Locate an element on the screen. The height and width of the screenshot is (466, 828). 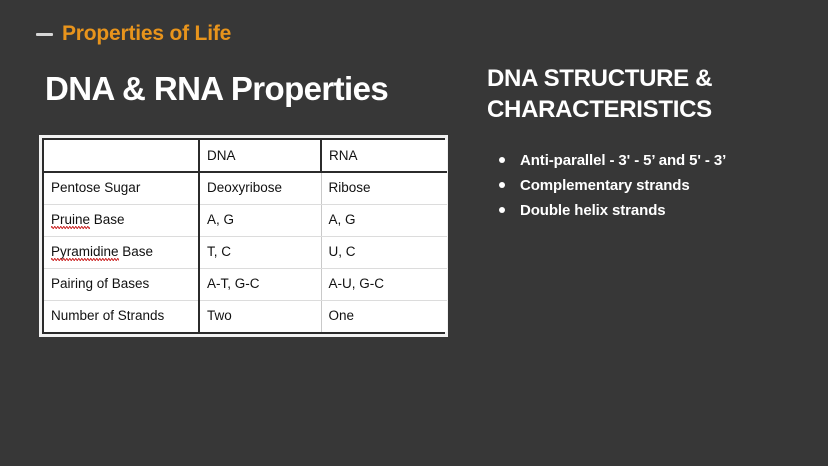
table-header-row: DNA RNA is located at coordinates (245, 156).